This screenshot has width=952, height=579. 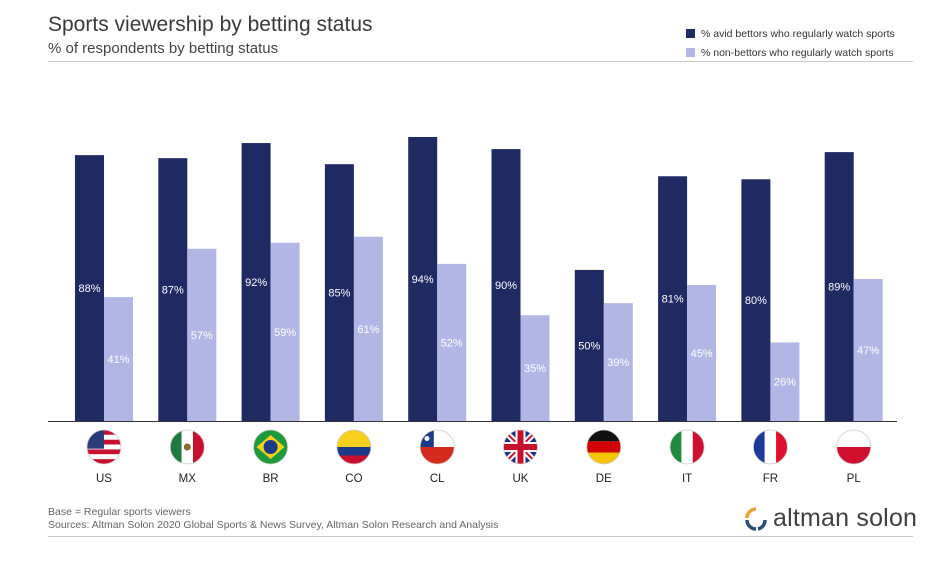 I want to click on bar-non-cl, so click(x=452, y=342).